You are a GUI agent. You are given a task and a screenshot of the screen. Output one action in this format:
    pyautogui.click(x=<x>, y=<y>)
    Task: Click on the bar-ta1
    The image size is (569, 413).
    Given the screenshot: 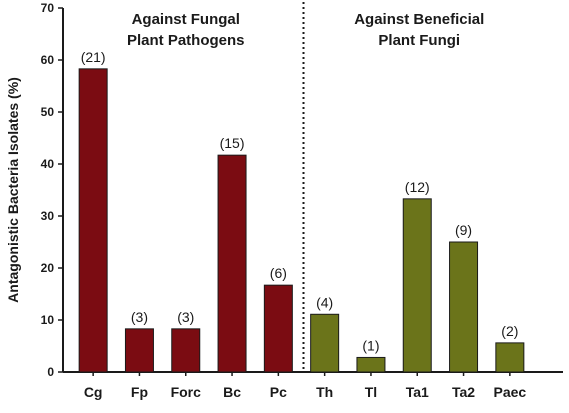 What is the action you would take?
    pyautogui.click(x=417, y=285)
    